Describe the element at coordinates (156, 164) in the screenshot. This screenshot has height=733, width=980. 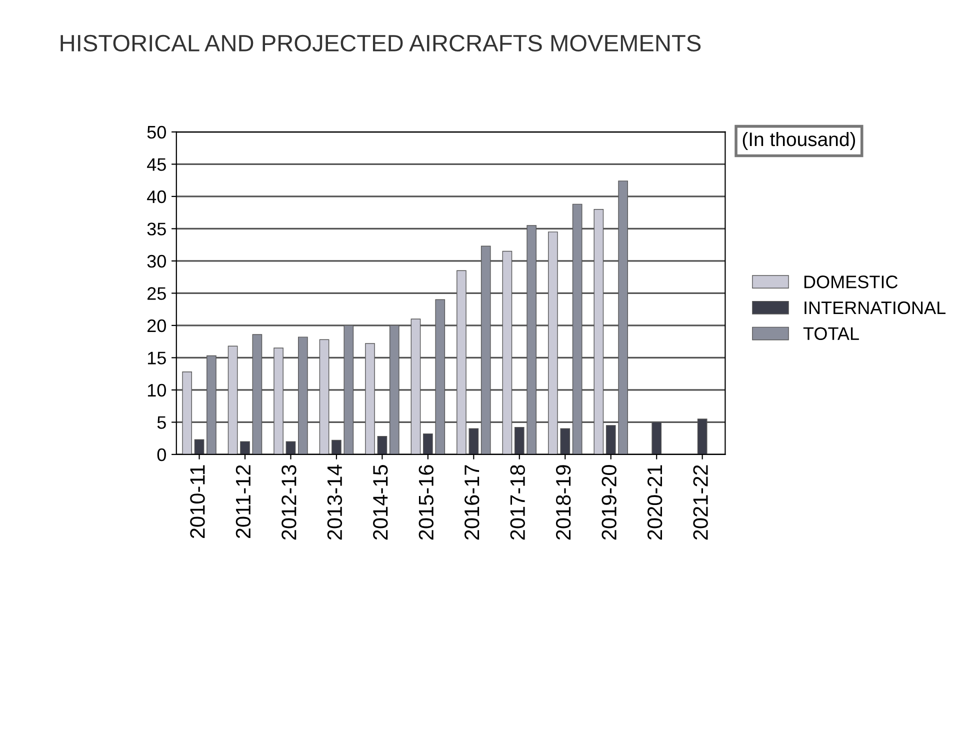
I see `y-tick-label: 45` at that location.